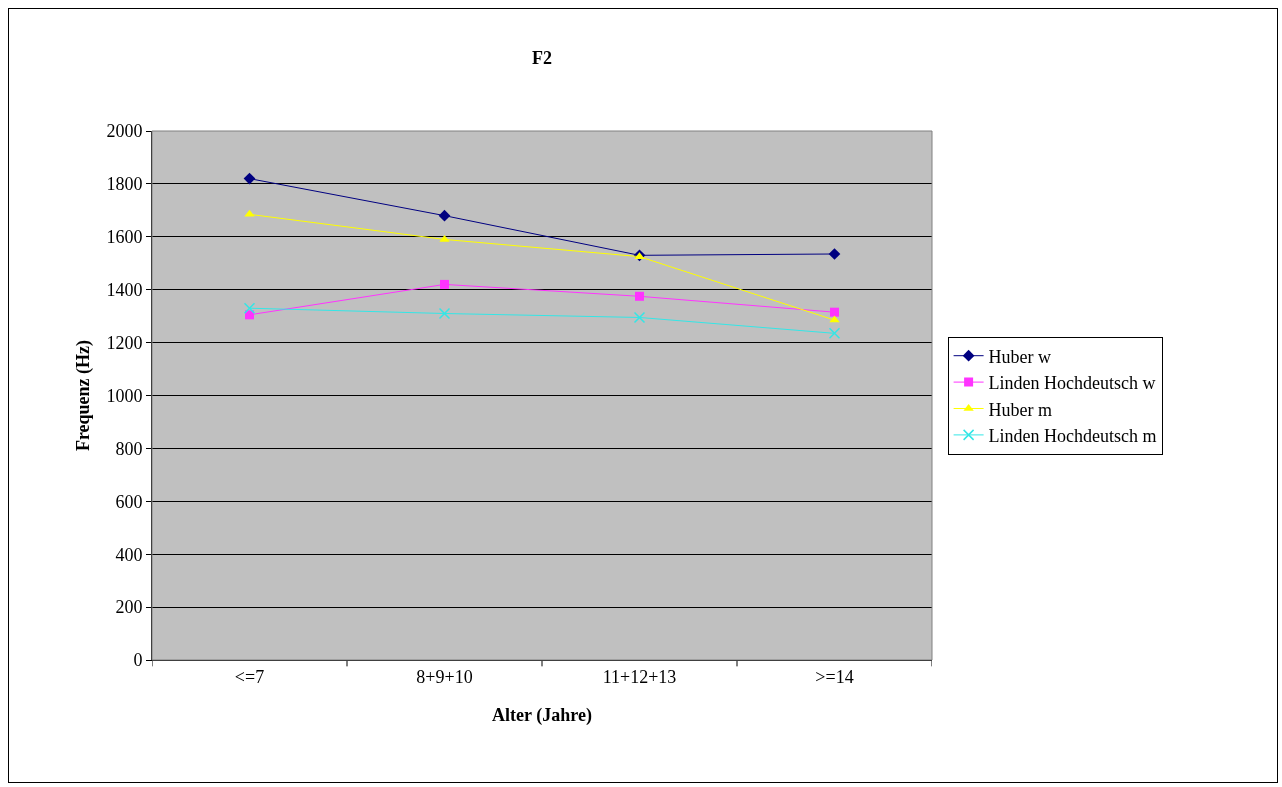  What do you see at coordinates (1072, 435) in the screenshot?
I see `legend-label: Linden Hochdeutsch m` at bounding box center [1072, 435].